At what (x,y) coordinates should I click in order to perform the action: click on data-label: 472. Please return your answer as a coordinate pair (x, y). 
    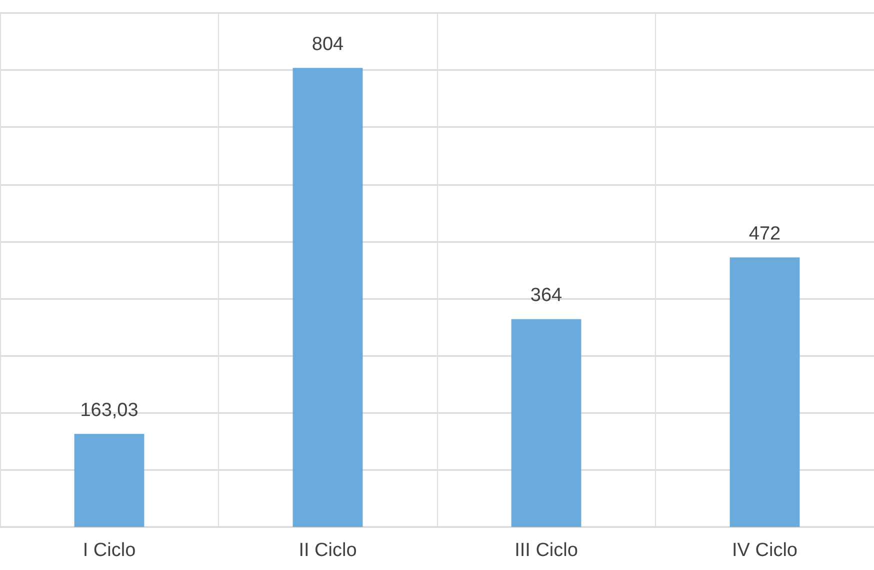
    Looking at the image, I should click on (764, 233).